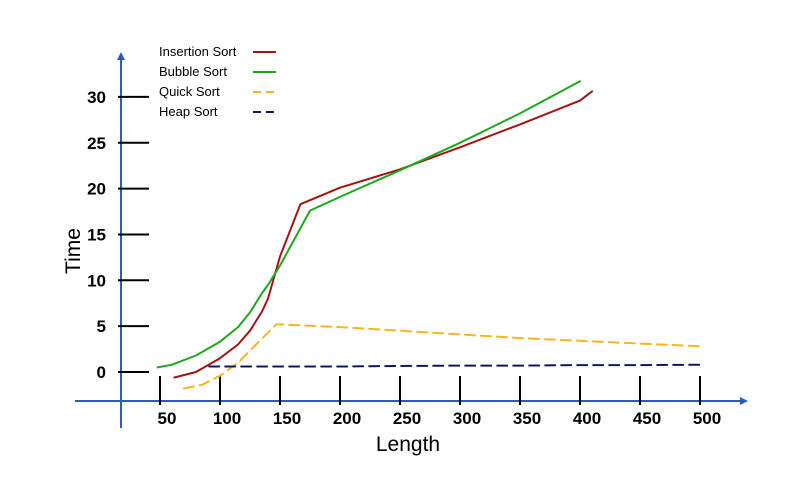 The image size is (800, 479). I want to click on y-tick-label: 30, so click(96, 97).